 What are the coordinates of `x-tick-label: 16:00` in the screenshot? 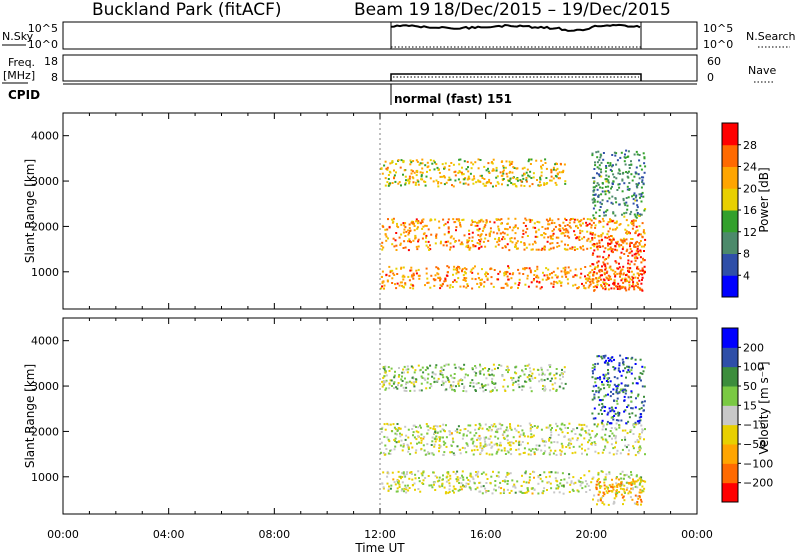 It's located at (486, 534).